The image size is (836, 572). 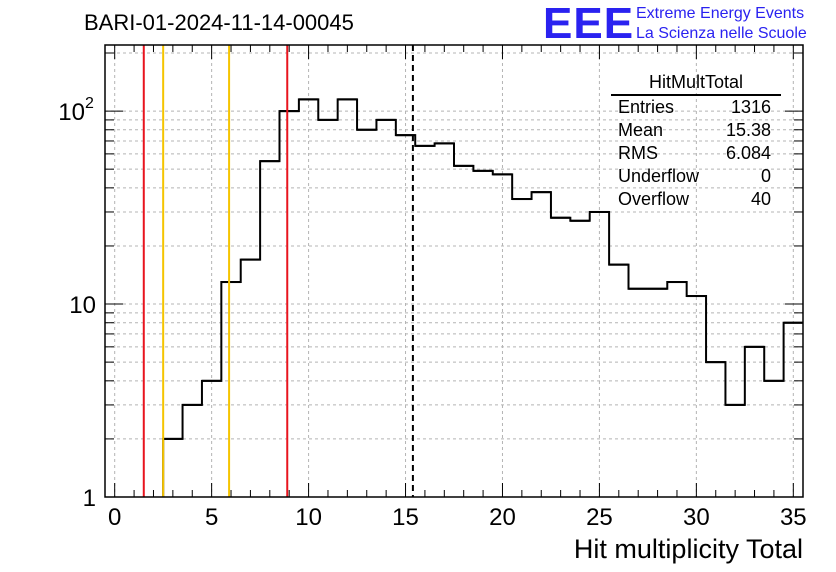 What do you see at coordinates (641, 130) in the screenshot?
I see `stats-label: Mean` at bounding box center [641, 130].